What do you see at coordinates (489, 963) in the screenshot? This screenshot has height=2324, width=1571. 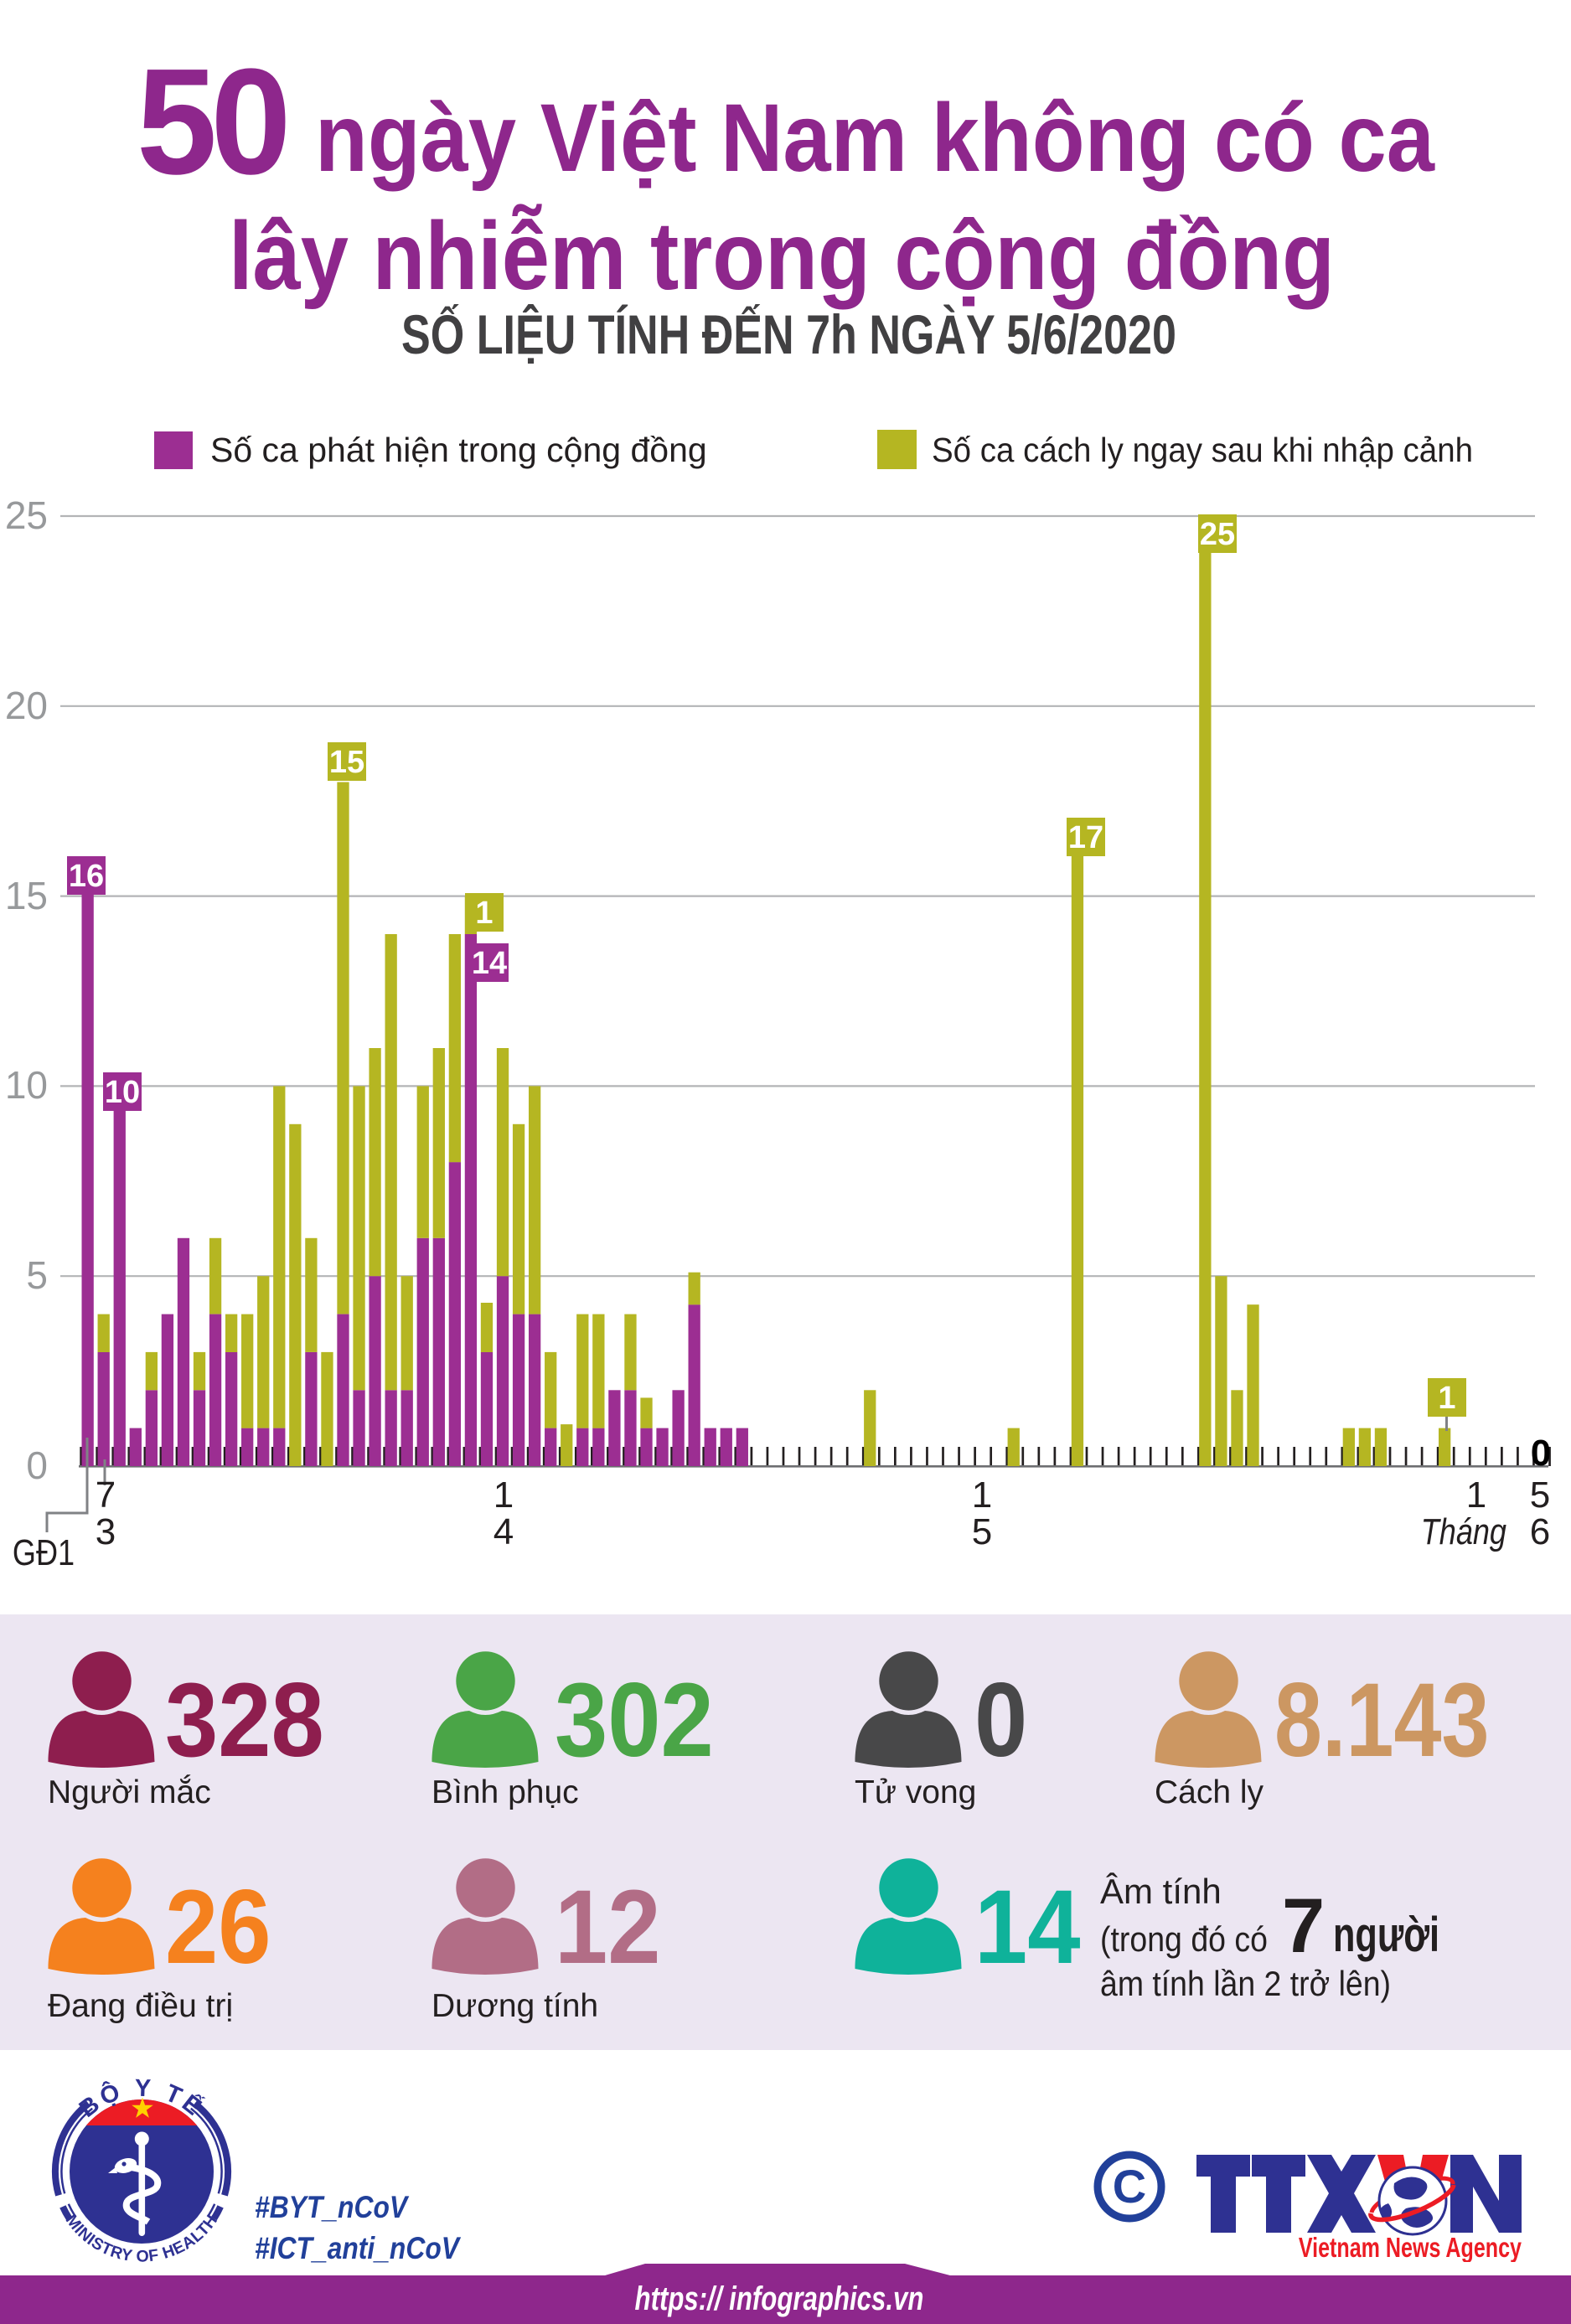 I see `svg-text: 14` at bounding box center [489, 963].